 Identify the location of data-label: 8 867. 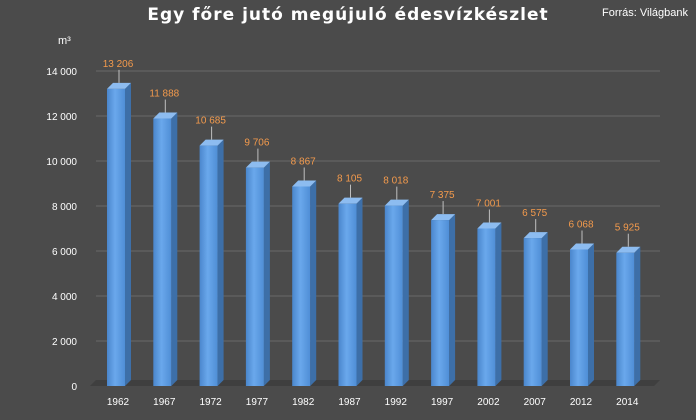
(303, 161).